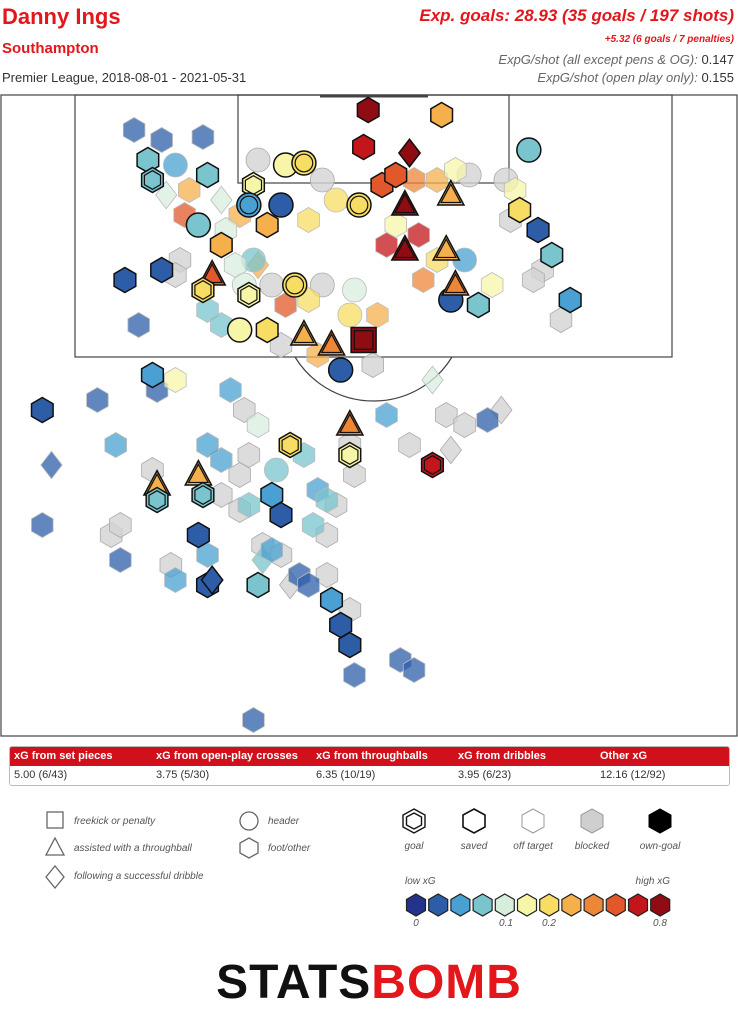  I want to click on value-dribbles: 3.95 (6/23), so click(485, 775).